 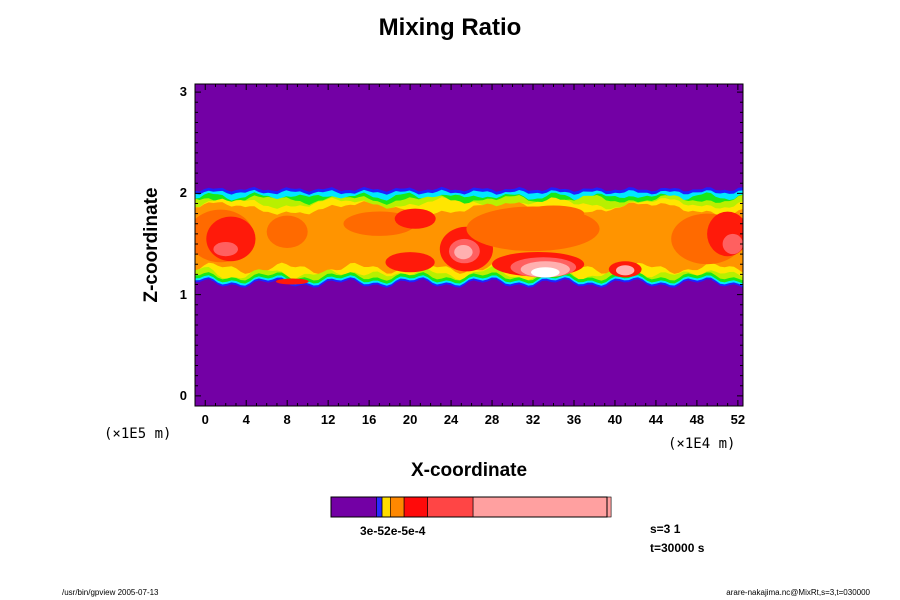 I want to click on footer-right: arare-nakajima.nc@MixRt,s=3,t=030000, so click(x=798, y=592).